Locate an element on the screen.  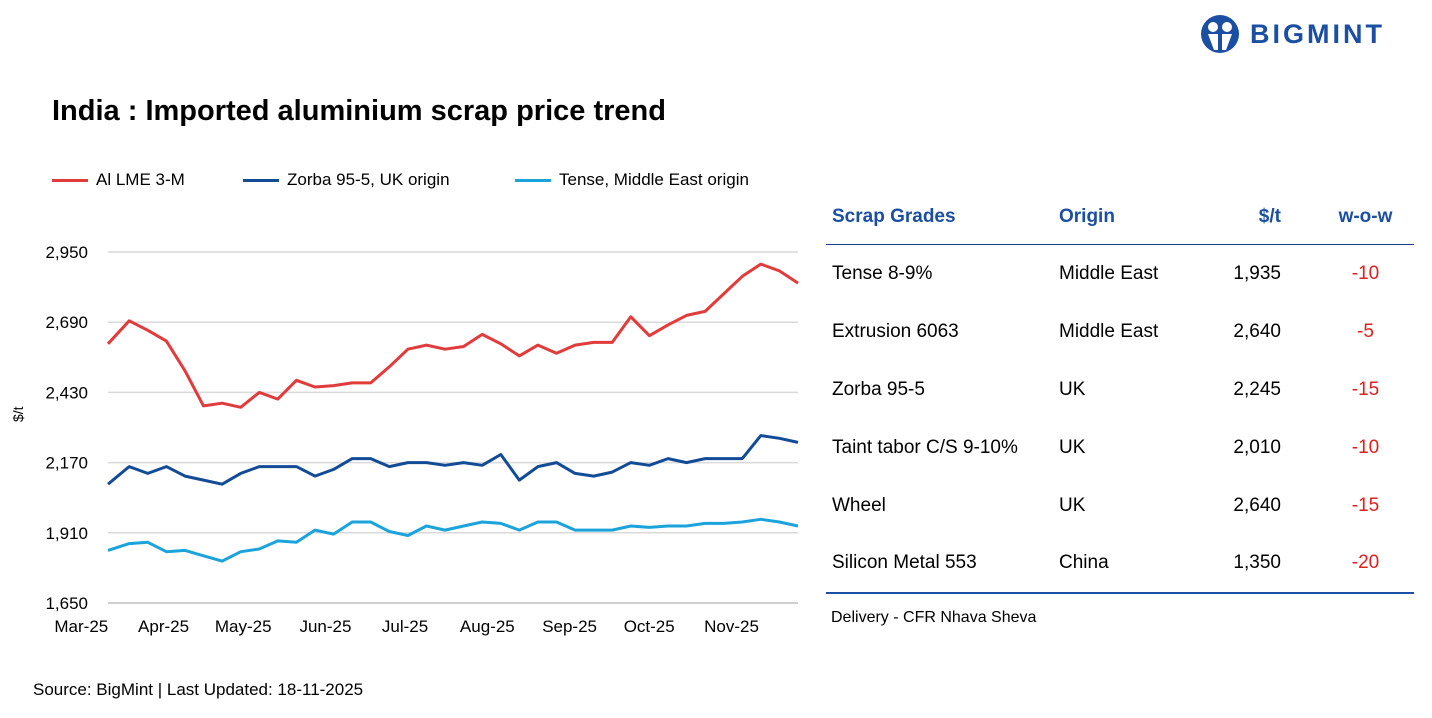
delivery-note: Delivery - CFR Nhava Sheva is located at coordinates (934, 617).